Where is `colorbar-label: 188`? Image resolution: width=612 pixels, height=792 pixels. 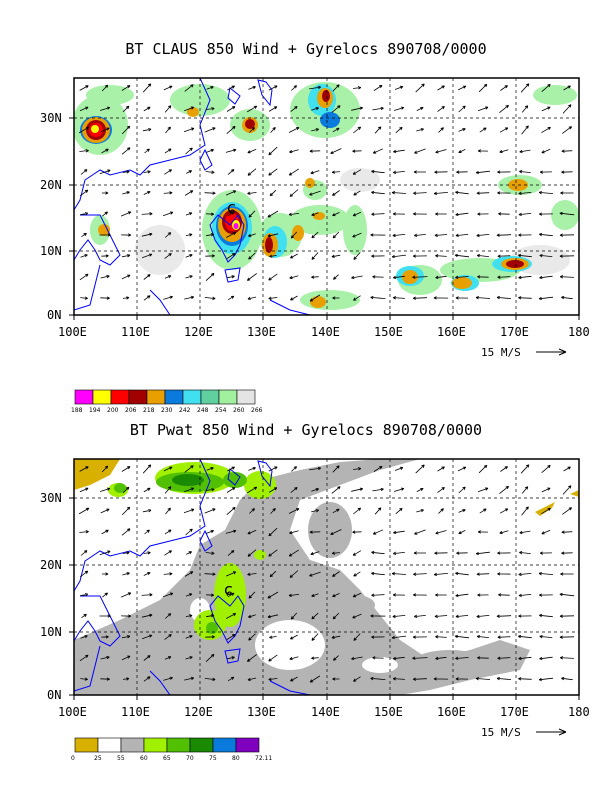
colorbar-label: 188 is located at coordinates (77, 410).